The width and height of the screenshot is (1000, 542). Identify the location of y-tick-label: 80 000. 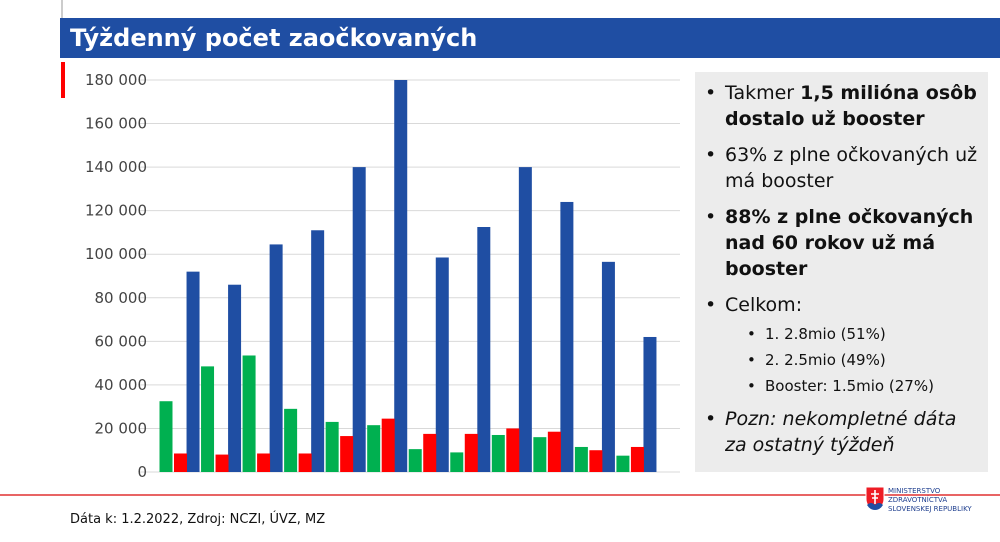
(121, 298).